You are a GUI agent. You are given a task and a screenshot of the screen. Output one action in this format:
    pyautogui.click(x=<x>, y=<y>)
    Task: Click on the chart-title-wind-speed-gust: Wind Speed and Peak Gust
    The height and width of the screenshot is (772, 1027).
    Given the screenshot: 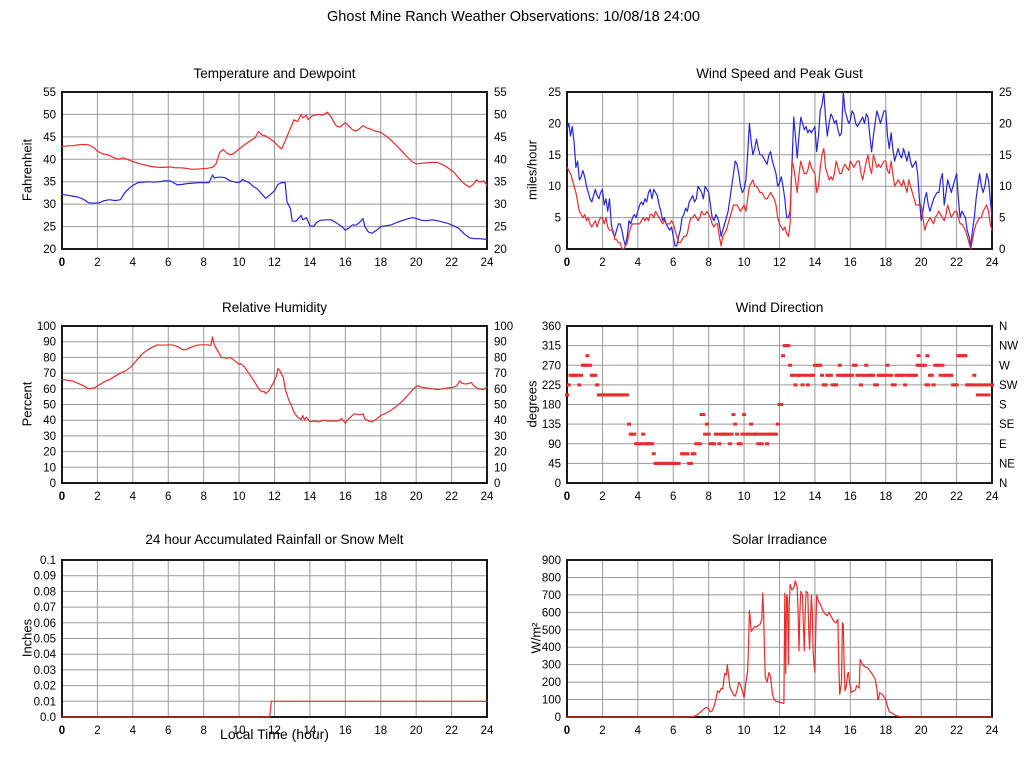 What is the action you would take?
    pyautogui.click(x=779, y=73)
    